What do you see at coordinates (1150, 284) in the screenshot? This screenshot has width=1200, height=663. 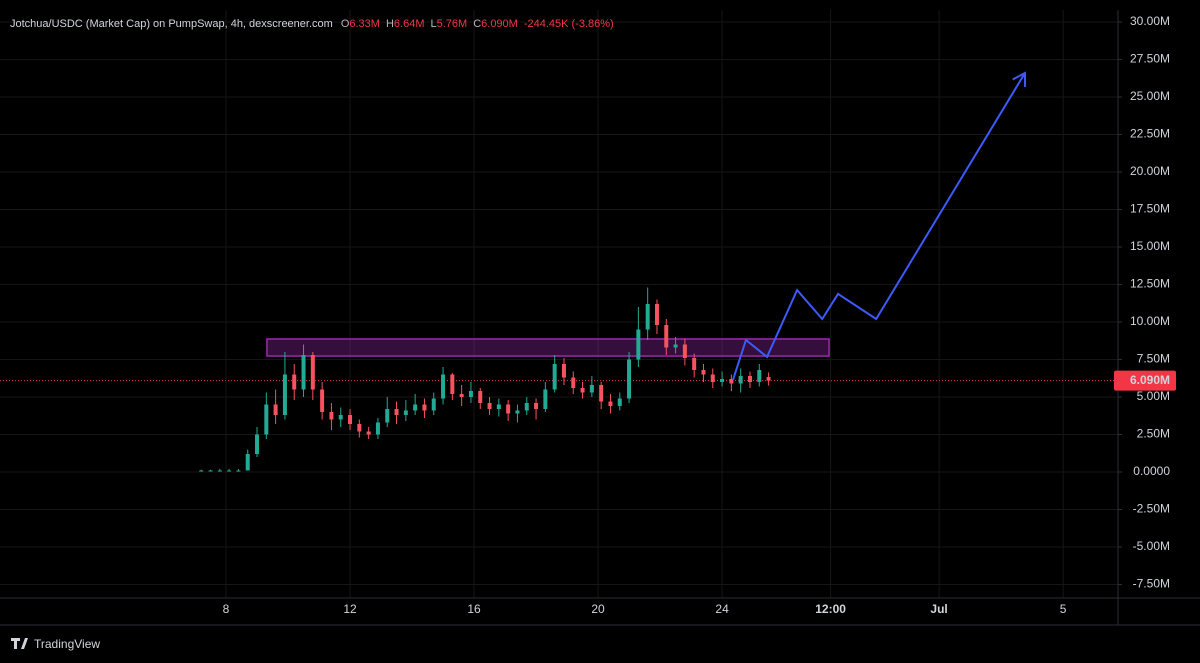 I see `y-tick-label: 12.50M` at bounding box center [1150, 284].